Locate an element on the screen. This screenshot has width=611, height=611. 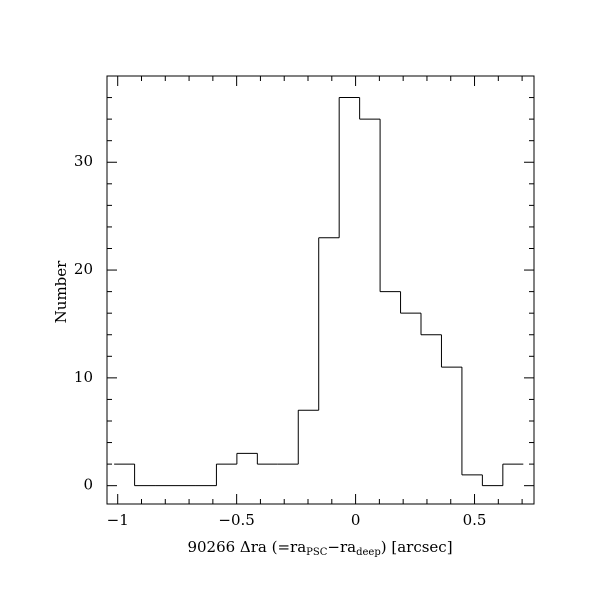
y-tick-label: 30 is located at coordinates (83, 161).